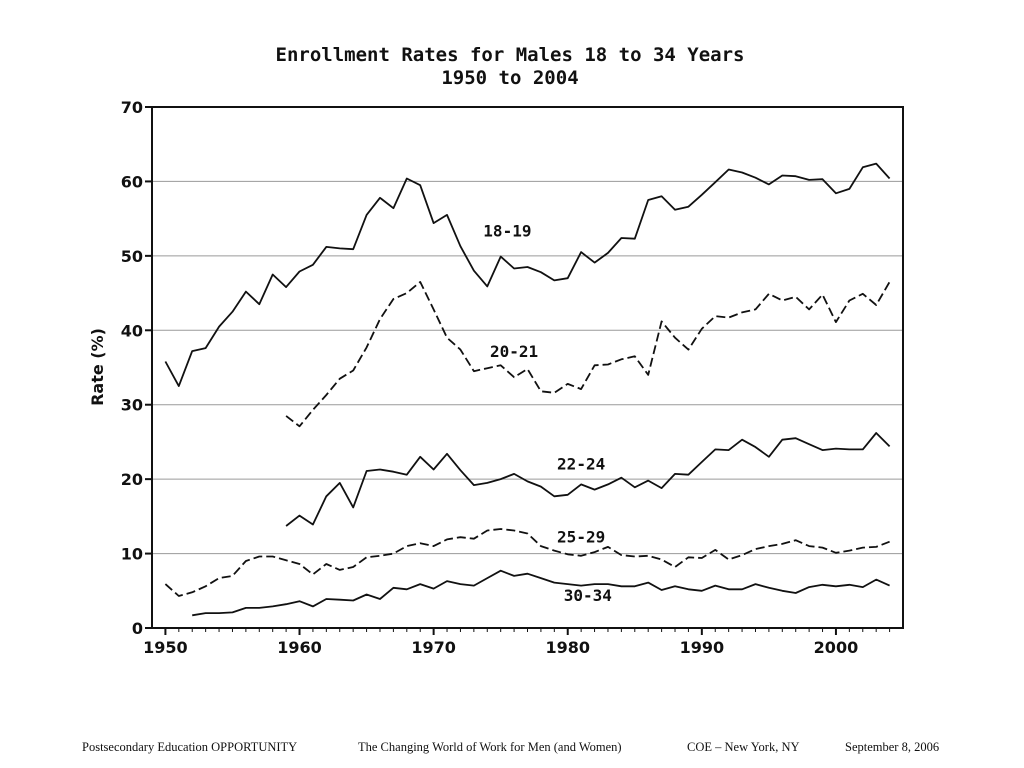 The image size is (1024, 768). What do you see at coordinates (588, 595) in the screenshot?
I see `series-label-30-34: 30-34` at bounding box center [588, 595].